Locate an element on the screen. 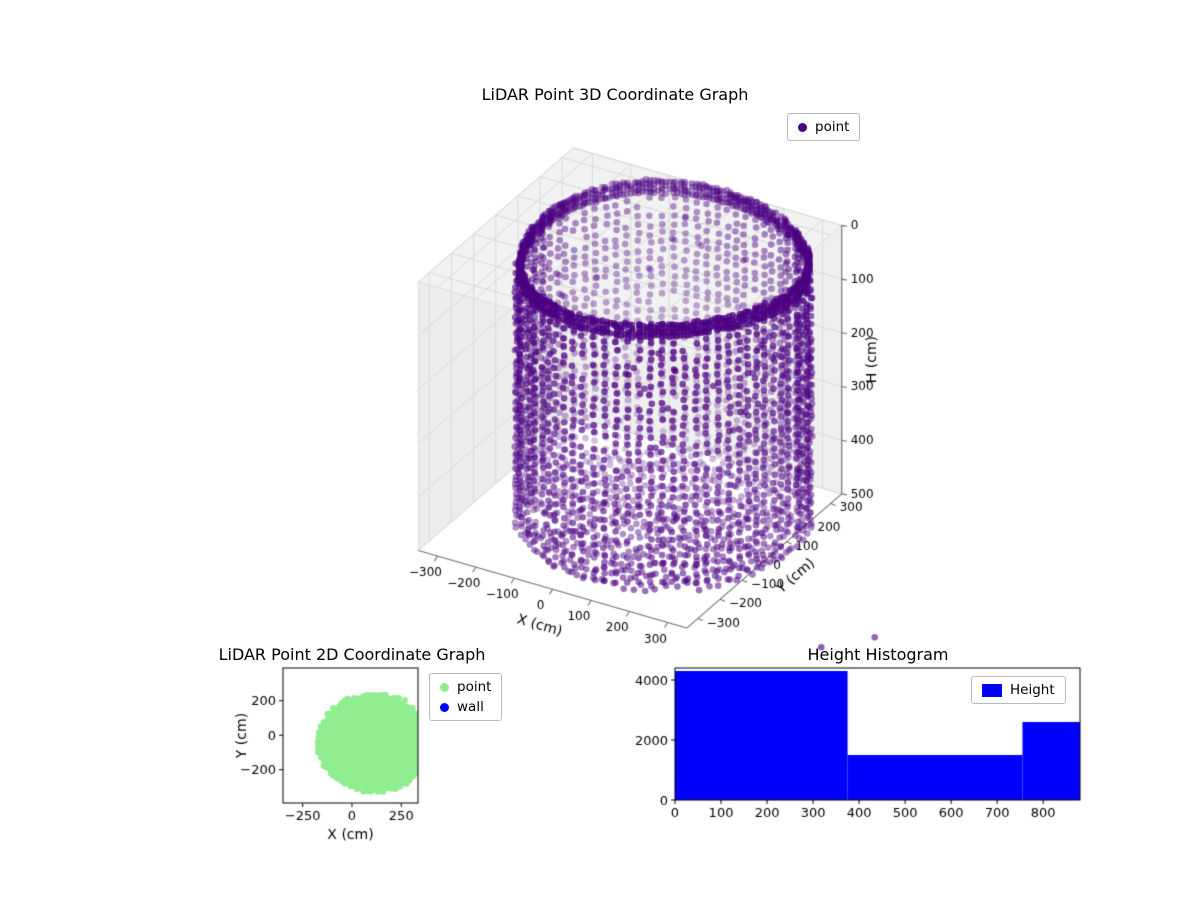 This screenshot has height=900, width=1200. histogram-legend: Height is located at coordinates (1018, 690).